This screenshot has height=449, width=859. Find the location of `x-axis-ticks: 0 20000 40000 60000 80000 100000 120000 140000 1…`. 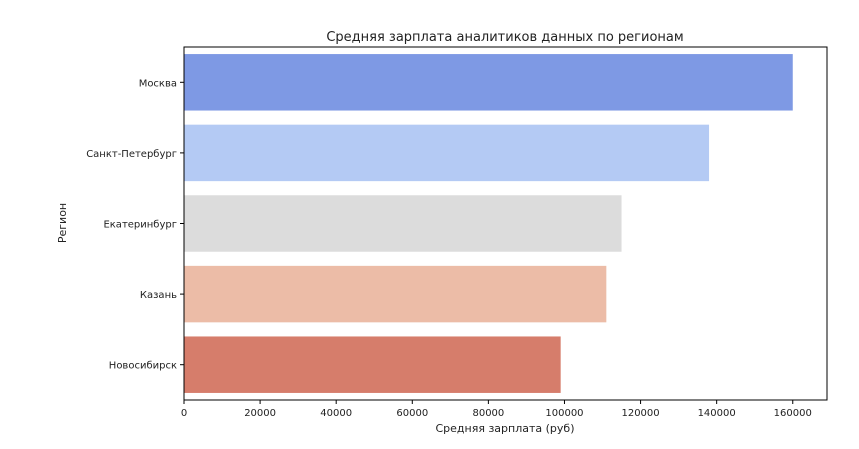

x-axis-ticks: 0 20000 40000 60000 80000 100000 120000 140000 1… is located at coordinates (496, 409).